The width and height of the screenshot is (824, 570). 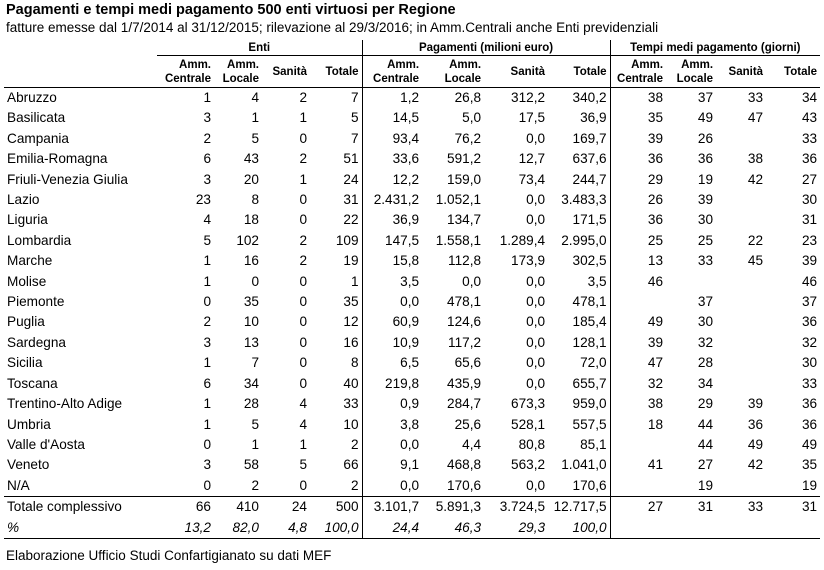 What do you see at coordinates (589, 159) in the screenshot?
I see `cell-pag-totale: 637,6` at bounding box center [589, 159].